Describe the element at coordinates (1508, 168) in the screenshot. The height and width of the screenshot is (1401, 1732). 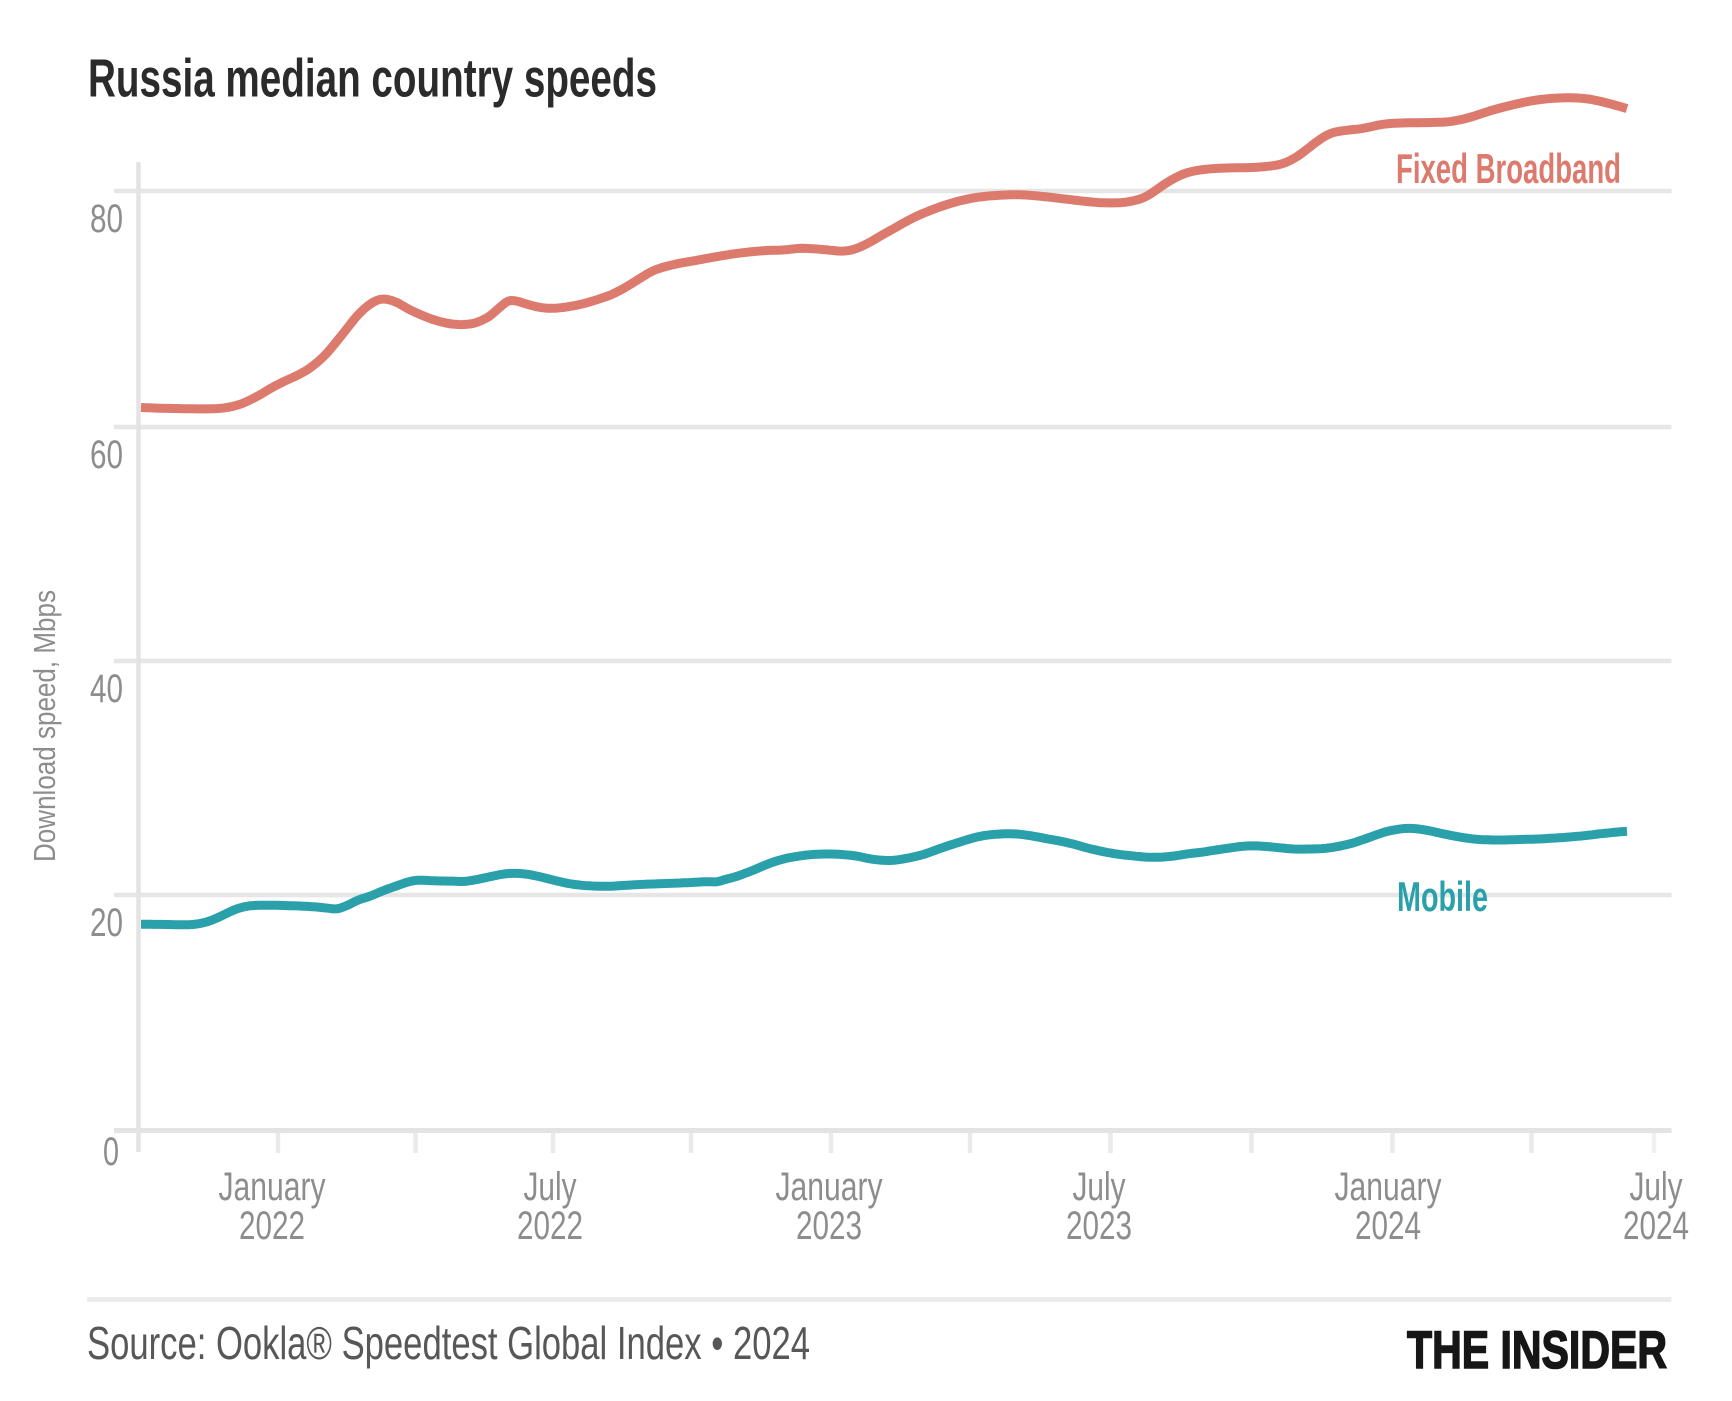
I see `svg-text: Fixed Broadband` at that location.